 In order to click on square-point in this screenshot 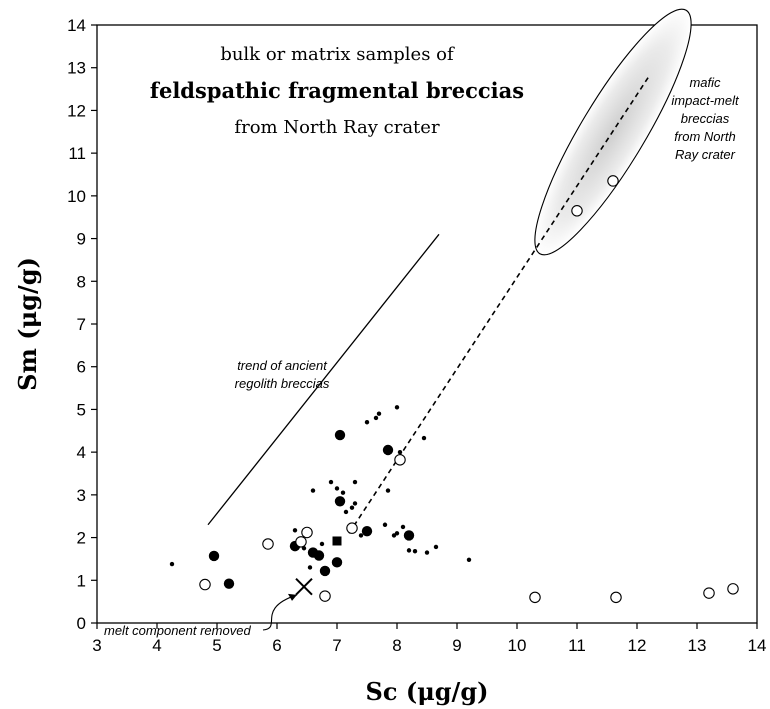, I will do `click(337, 541)`.